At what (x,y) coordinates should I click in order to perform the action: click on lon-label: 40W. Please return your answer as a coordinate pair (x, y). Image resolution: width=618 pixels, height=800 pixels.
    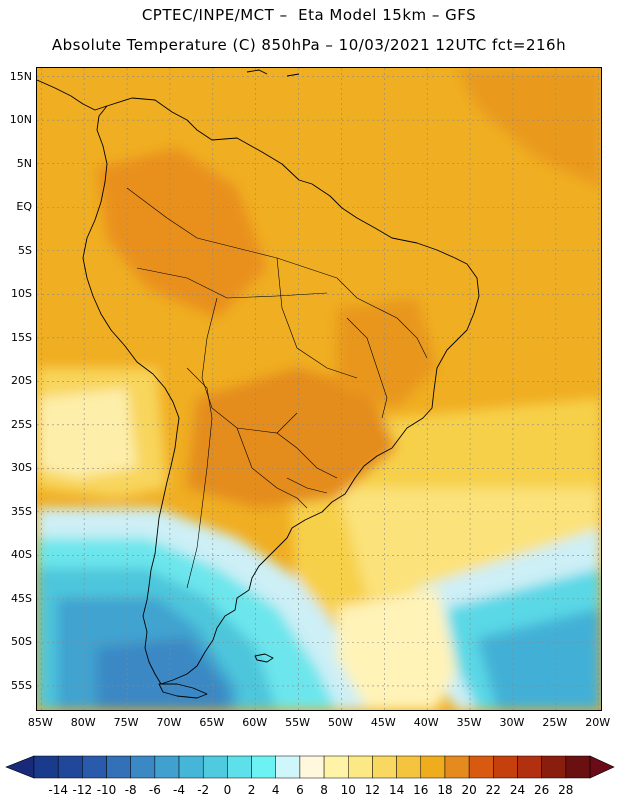
    Looking at the image, I should click on (426, 722).